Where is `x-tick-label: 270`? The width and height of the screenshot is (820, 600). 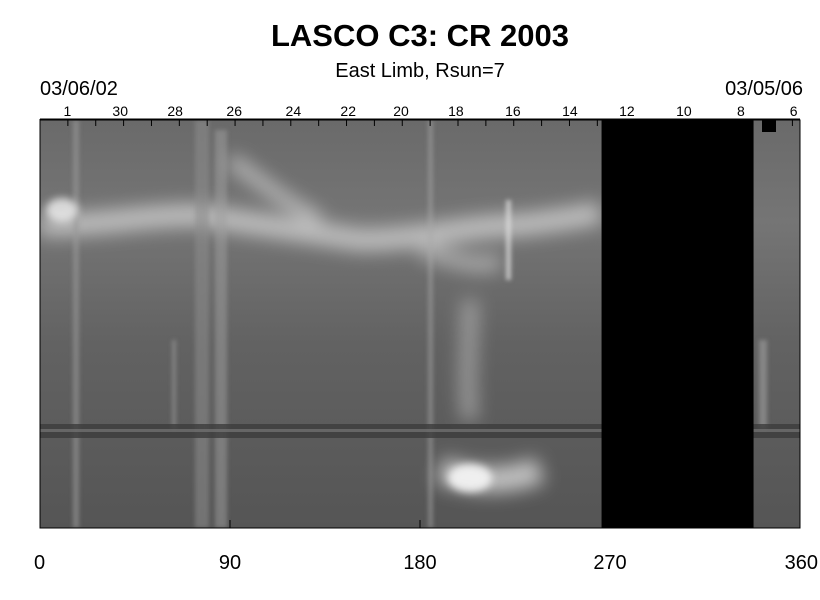
x-tick-label: 270 is located at coordinates (609, 563).